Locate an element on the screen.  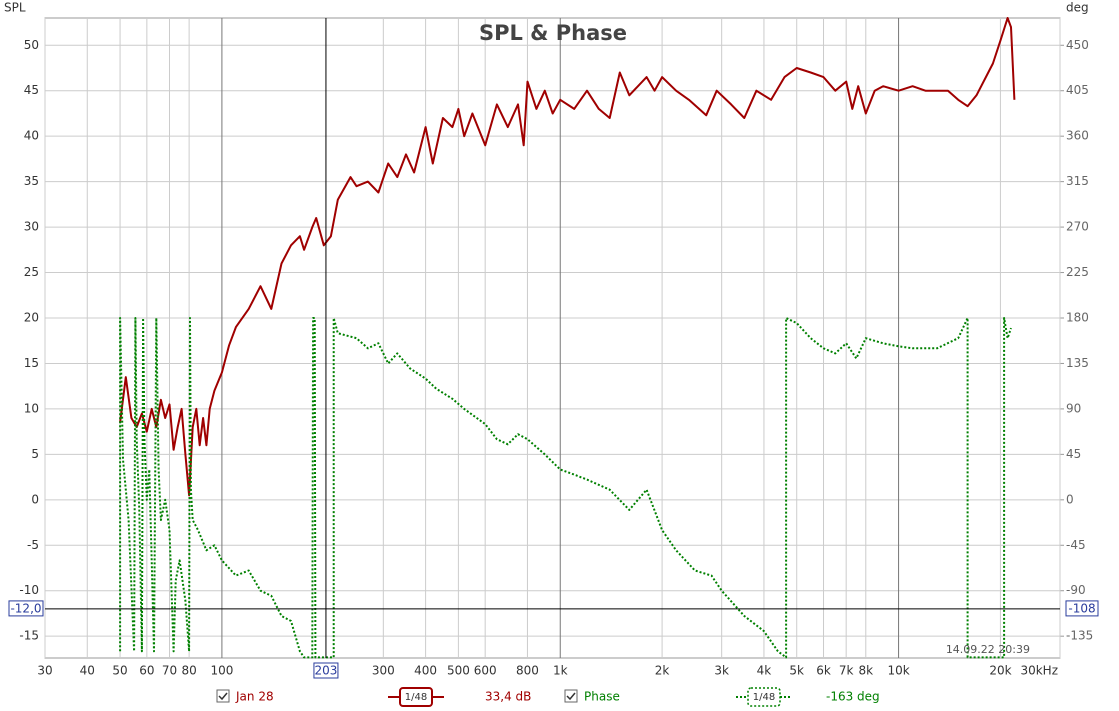
x-tick-label: 70 is located at coordinates (169, 671).